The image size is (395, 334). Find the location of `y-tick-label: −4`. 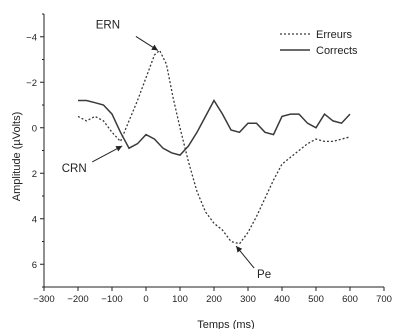

y-tick-label: −4 is located at coordinates (31, 37).